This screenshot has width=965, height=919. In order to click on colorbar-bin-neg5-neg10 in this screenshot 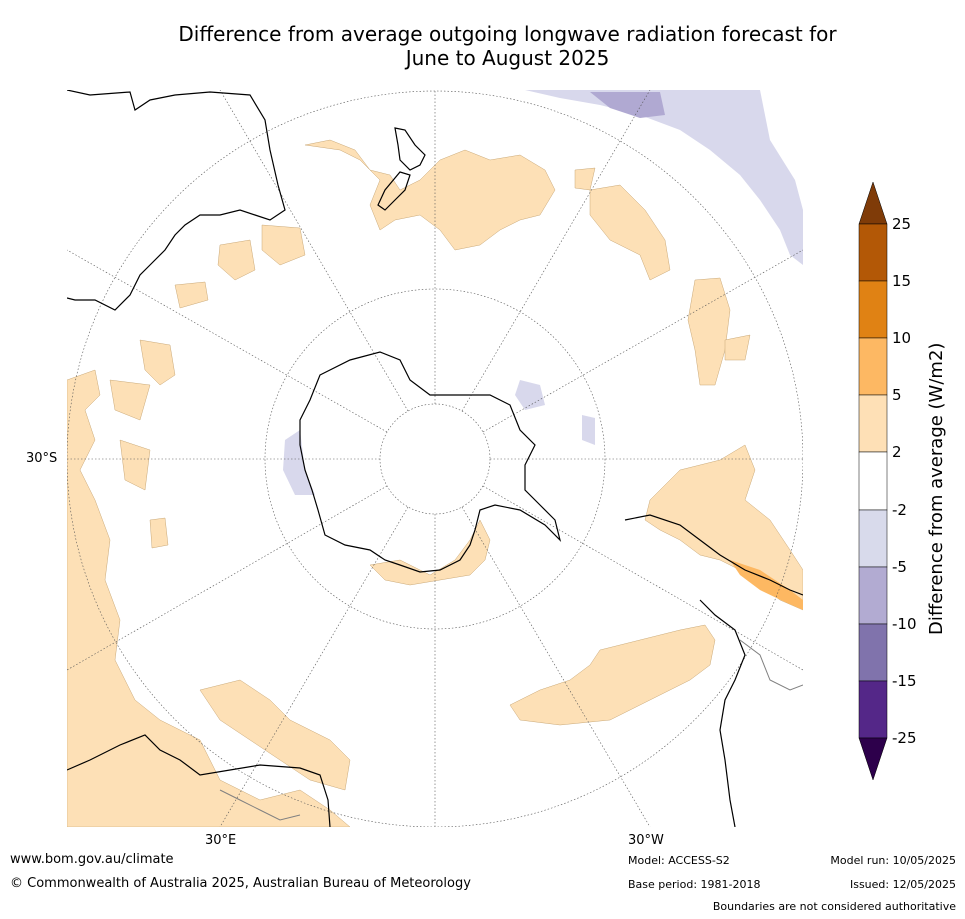, I will do `click(873, 595)`.